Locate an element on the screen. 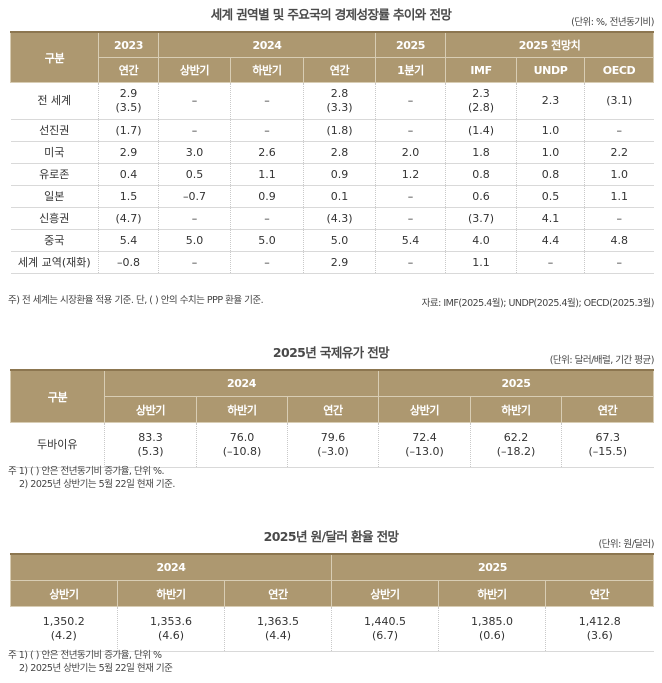 The image size is (662, 683). cell-value-secondary: (4.2) is located at coordinates (63, 635).